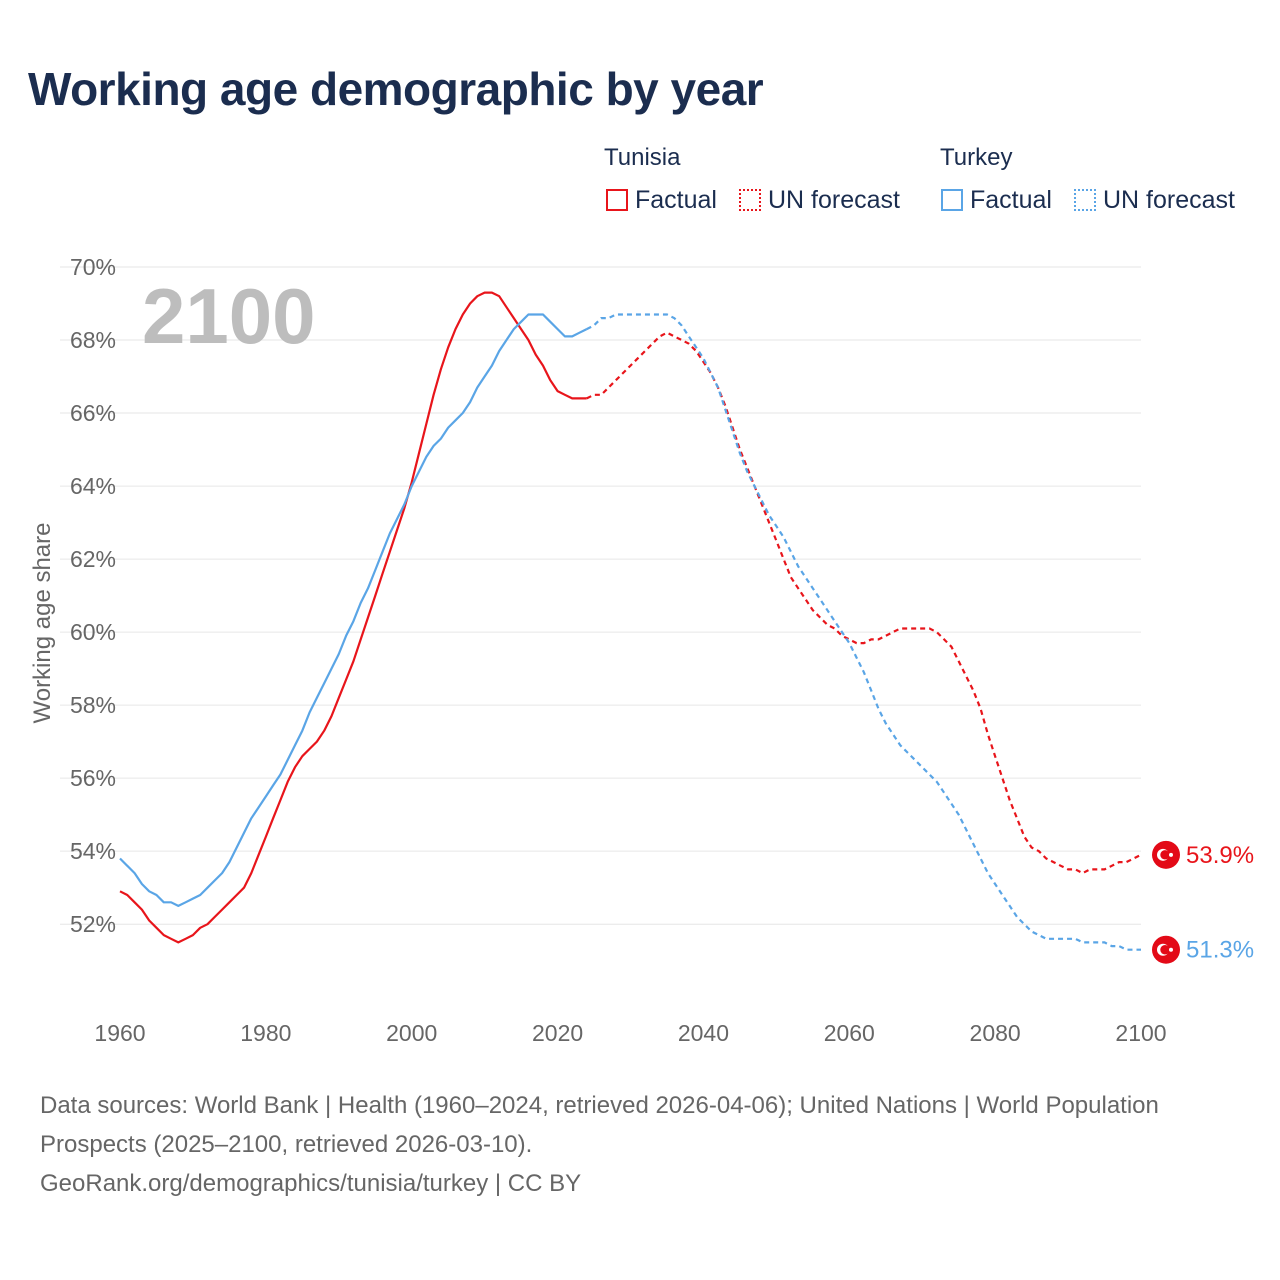 Image resolution: width=1280 pixels, height=1280 pixels. I want to click on year-watermark: 2100, so click(229, 316).